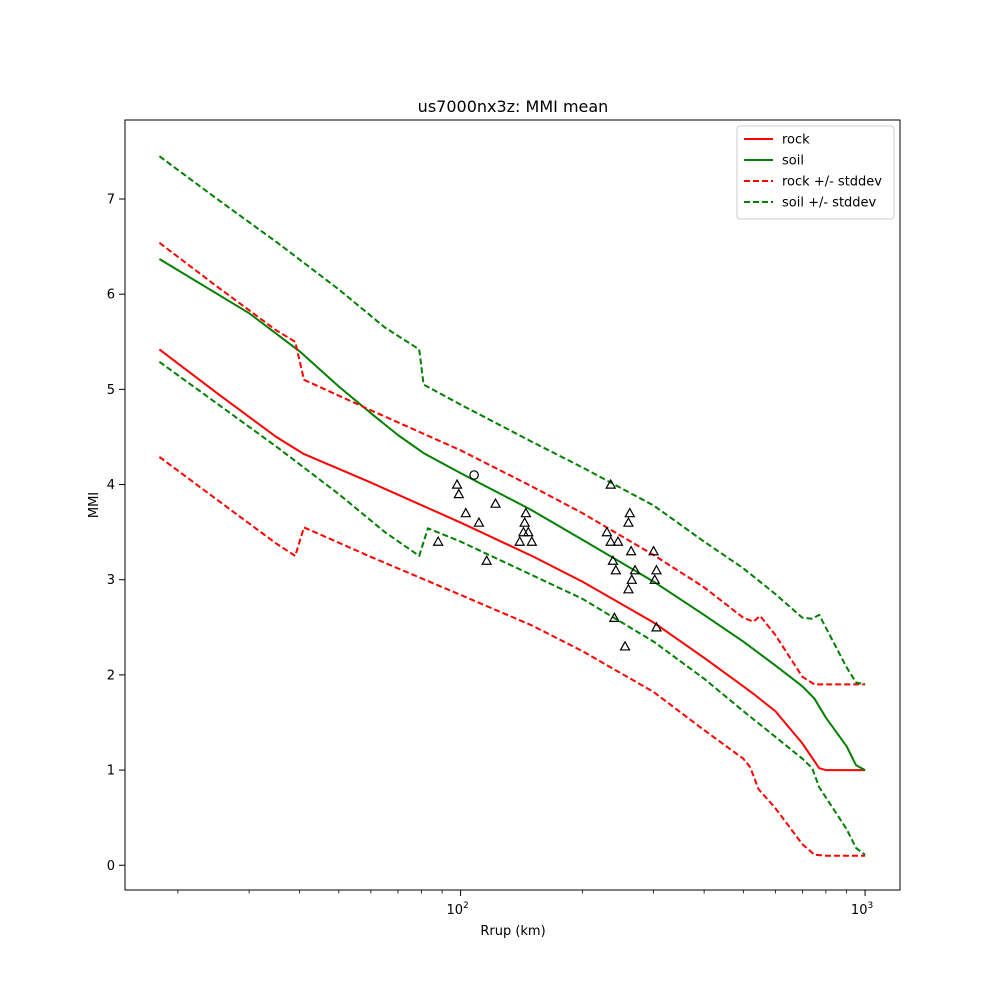 This screenshot has width=1000, height=1000. What do you see at coordinates (116, 533) in the screenshot?
I see `y-axis: 0 1 2 3 4 5 6 7` at bounding box center [116, 533].